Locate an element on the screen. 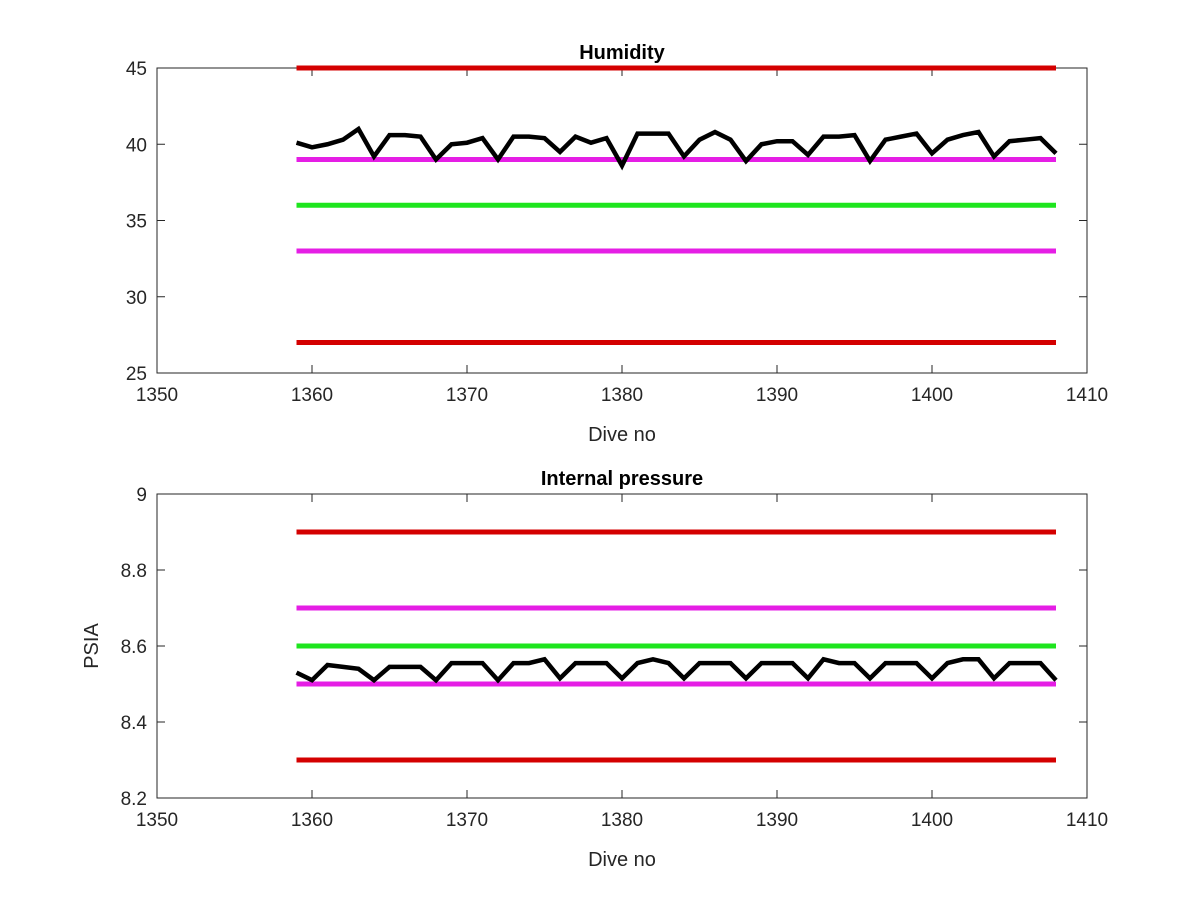  y-tick-label: 30 is located at coordinates (136, 298).